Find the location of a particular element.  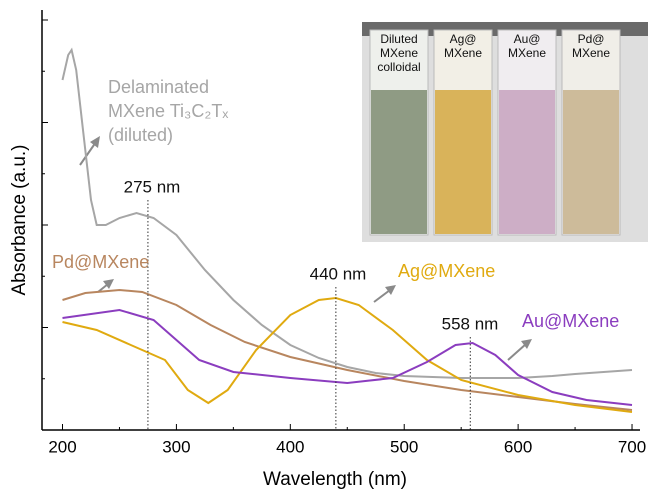

x-tick-label: 600 is located at coordinates (518, 446).